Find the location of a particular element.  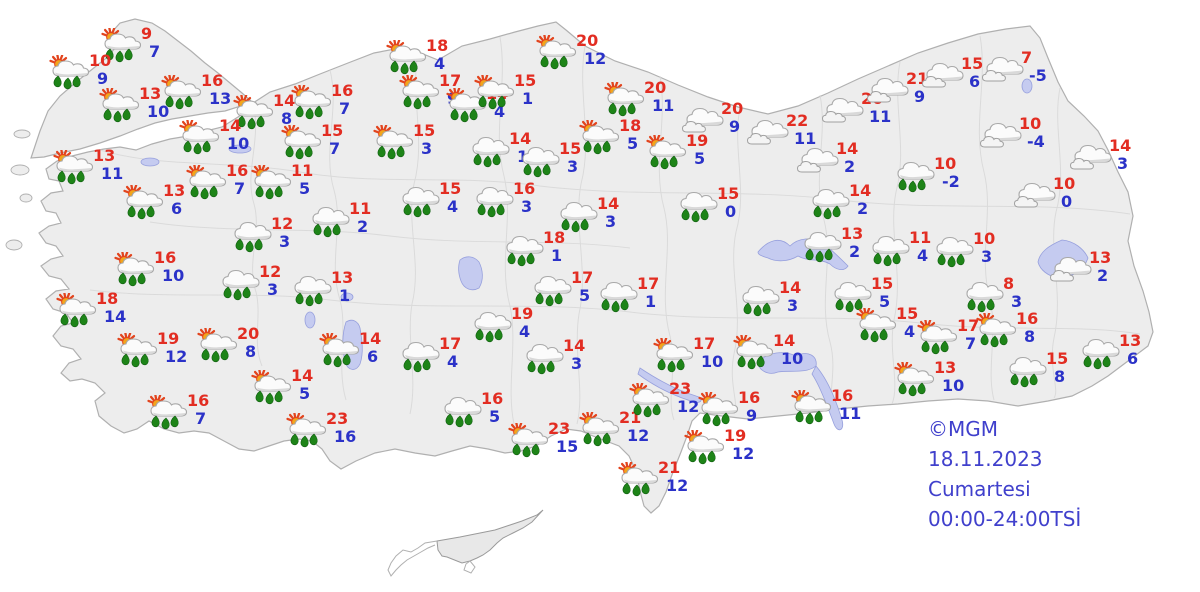

weather-station: 18 1 is located at coordinates (533, 248).